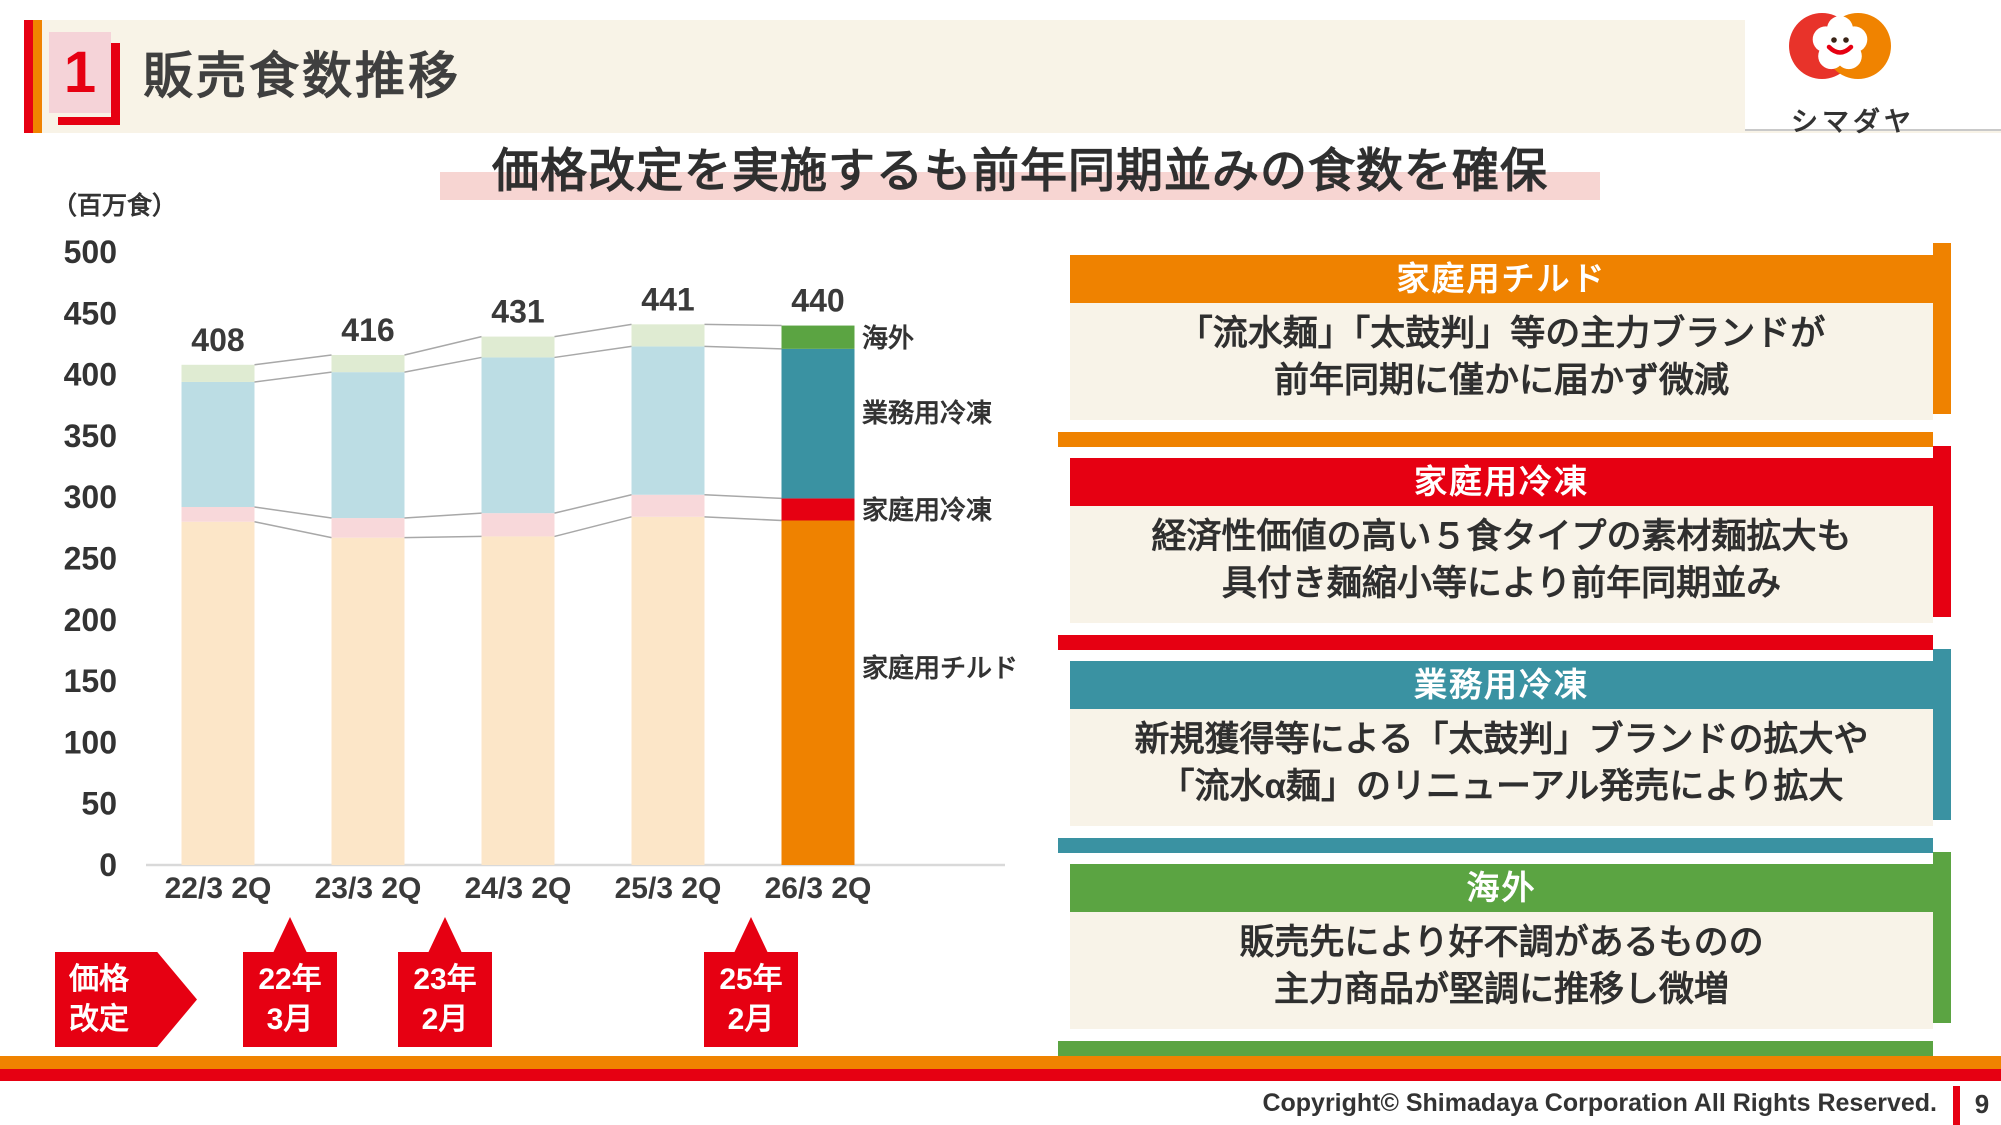 The height and width of the screenshot is (1125, 2001). Describe the element at coordinates (1501, 482) in the screenshot. I see `panel-title: 家庭用冷凍` at that location.